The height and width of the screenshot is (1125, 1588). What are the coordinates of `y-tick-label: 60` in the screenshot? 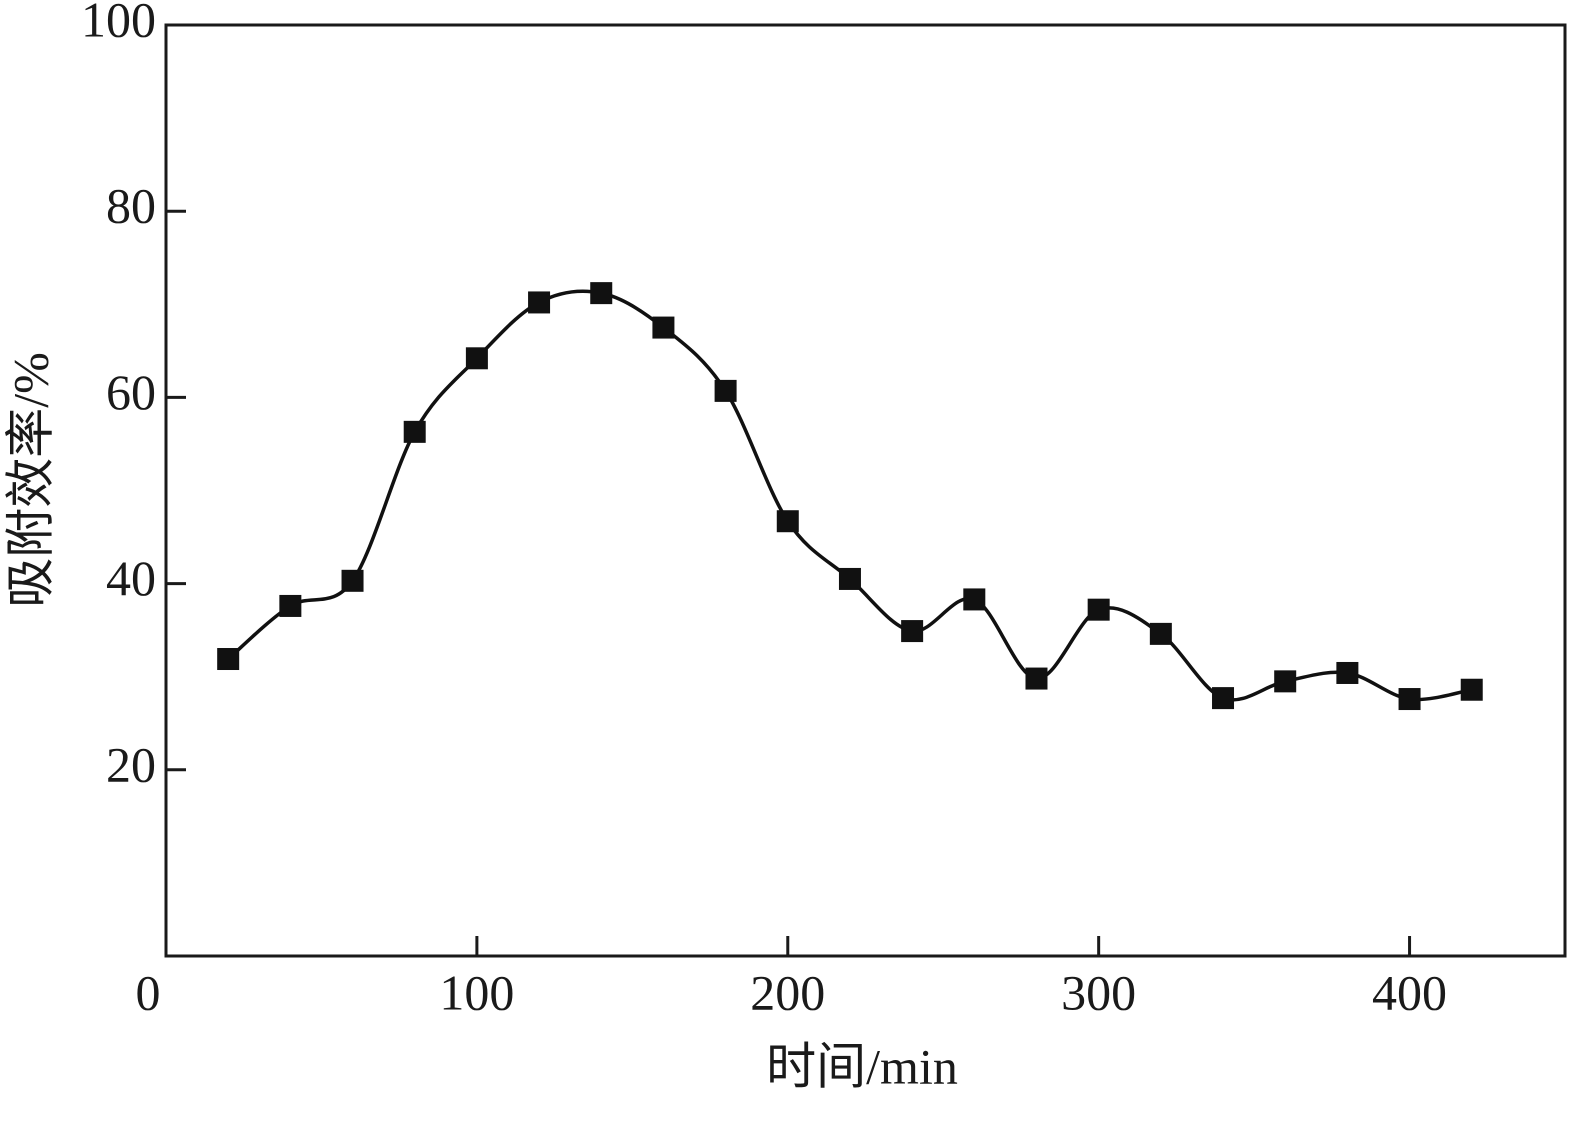 It's located at (131, 392).